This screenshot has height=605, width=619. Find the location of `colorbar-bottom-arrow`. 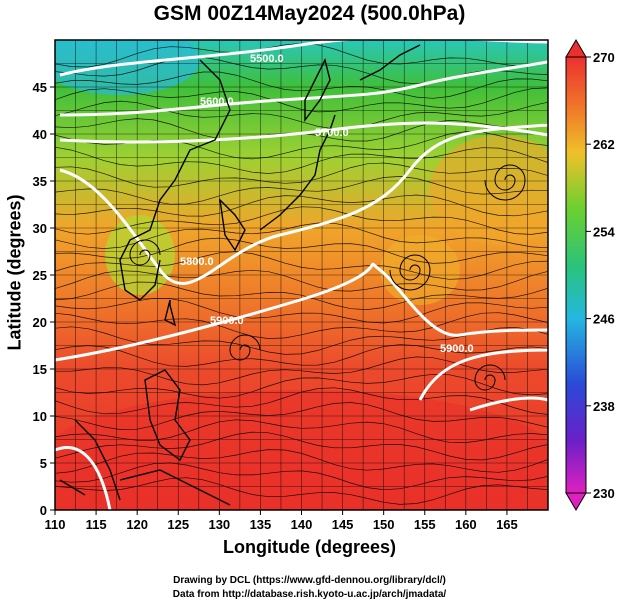

colorbar-bottom-arrow is located at coordinates (576, 501).